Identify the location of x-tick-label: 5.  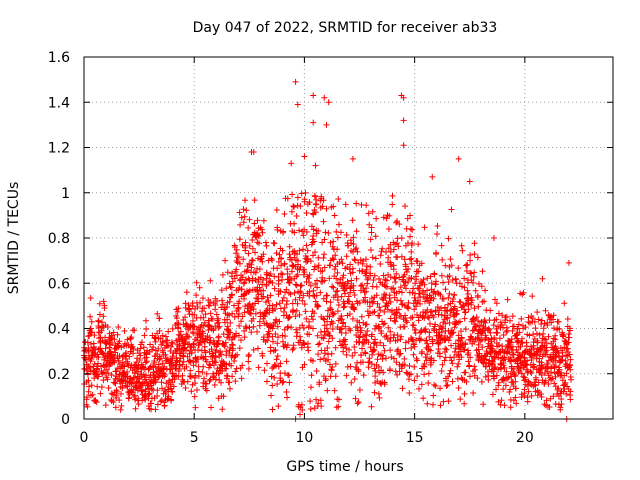
(194, 438).